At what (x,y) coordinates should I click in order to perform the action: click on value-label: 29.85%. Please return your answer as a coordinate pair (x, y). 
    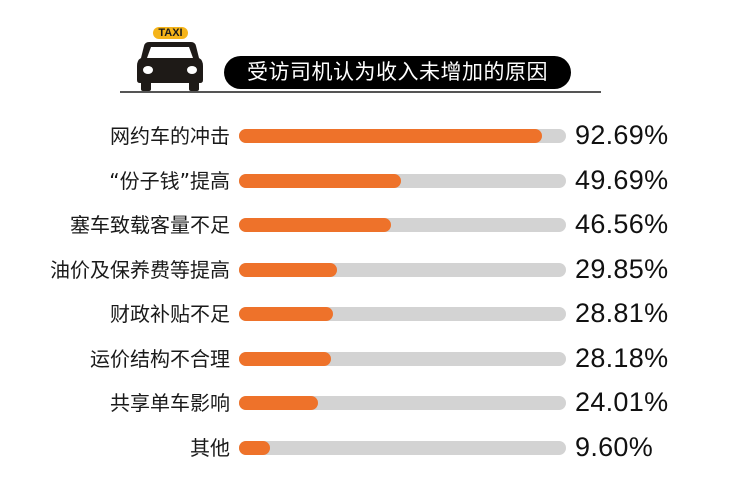
    Looking at the image, I should click on (622, 268).